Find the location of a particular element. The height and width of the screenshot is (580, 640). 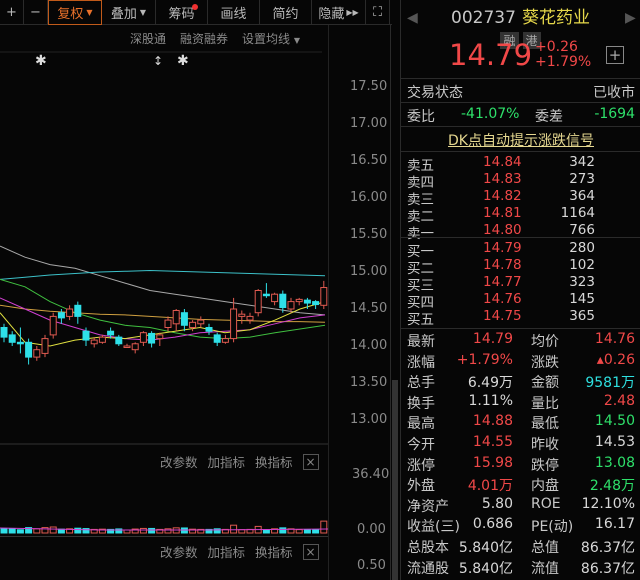

zoom-out-button: − is located at coordinates (36, 12).